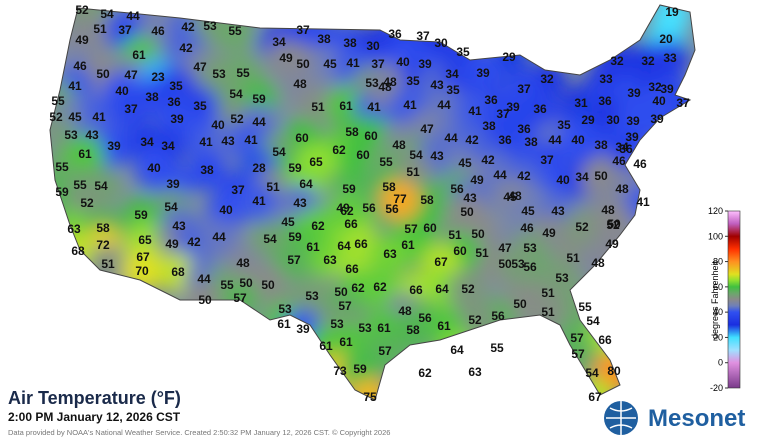 The height and width of the screenshot is (440, 770). Describe the element at coordinates (340, 371) in the screenshot. I see `reading: 73` at that location.